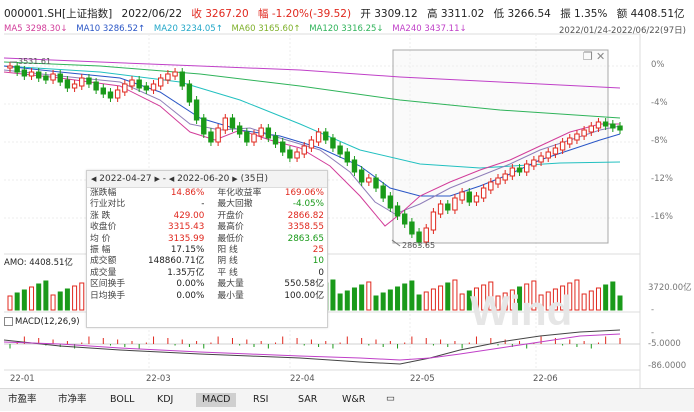 This screenshot has width=694, height=412. Describe the element at coordinates (302, 379) in the screenshot. I see `x-tick-2: 22-04` at that location.